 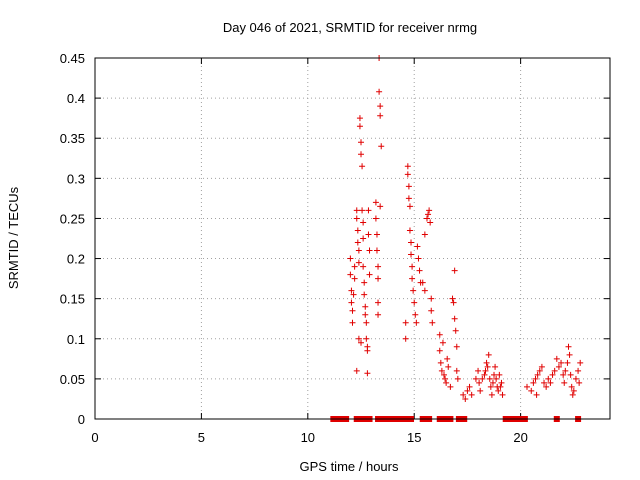 What do you see at coordinates (72, 379) in the screenshot?
I see `y-tick-label: 0.05` at bounding box center [72, 379].